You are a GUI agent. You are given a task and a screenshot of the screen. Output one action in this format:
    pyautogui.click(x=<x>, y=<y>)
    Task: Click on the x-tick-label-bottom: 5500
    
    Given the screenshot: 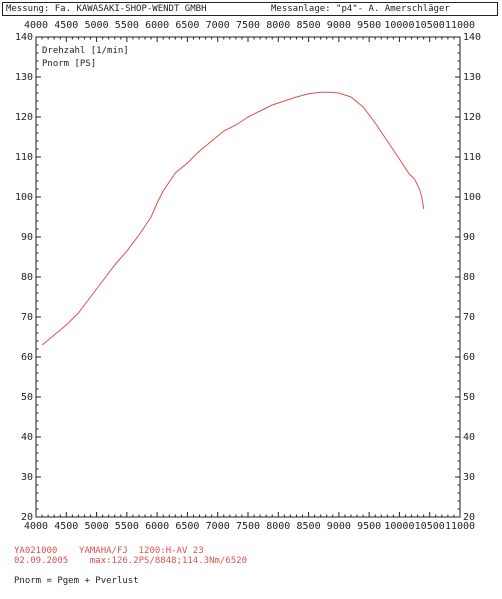 What is the action you would take?
    pyautogui.click(x=127, y=526)
    